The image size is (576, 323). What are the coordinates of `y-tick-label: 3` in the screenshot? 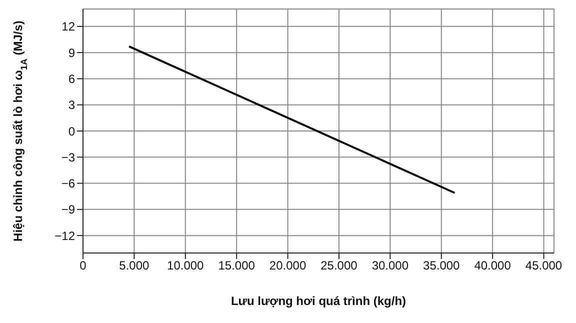 It's located at (72, 105).